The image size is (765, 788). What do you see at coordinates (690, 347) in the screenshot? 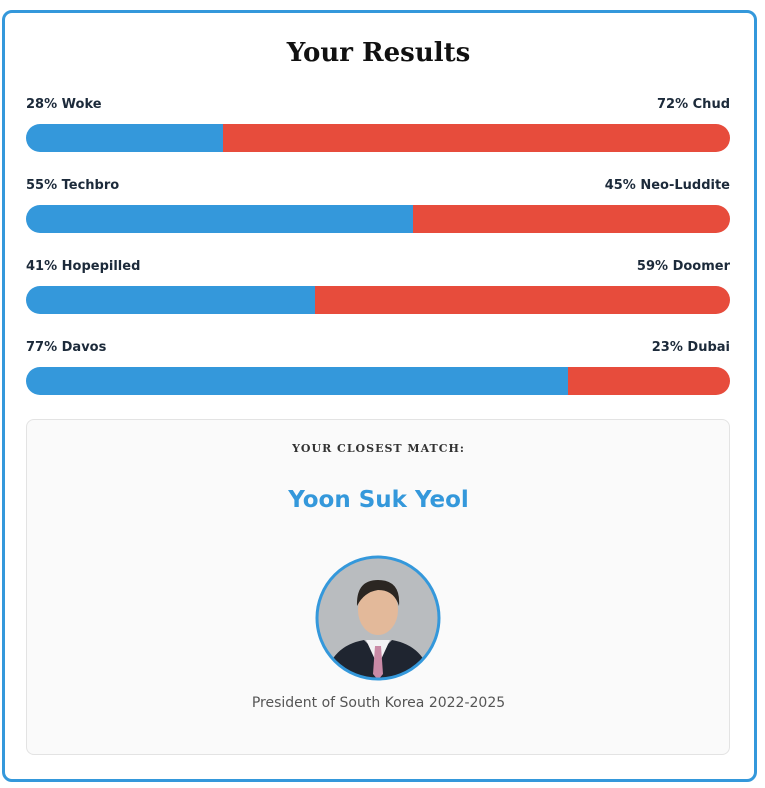
I see `right-label: 23% Dubai` at bounding box center [690, 347].